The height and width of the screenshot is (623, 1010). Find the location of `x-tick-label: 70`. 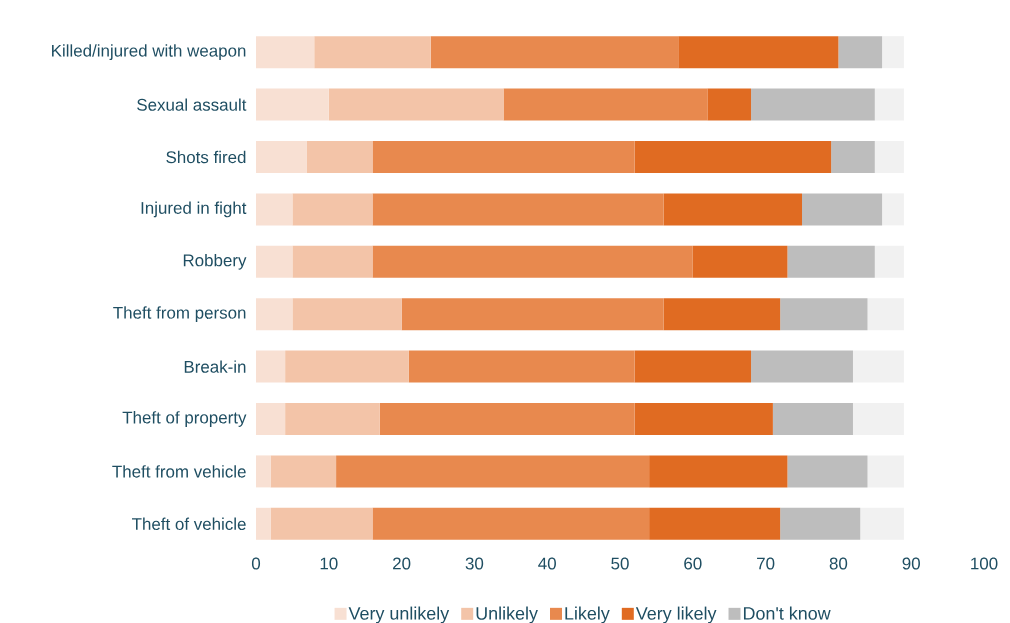

x-tick-label: 70 is located at coordinates (766, 563).